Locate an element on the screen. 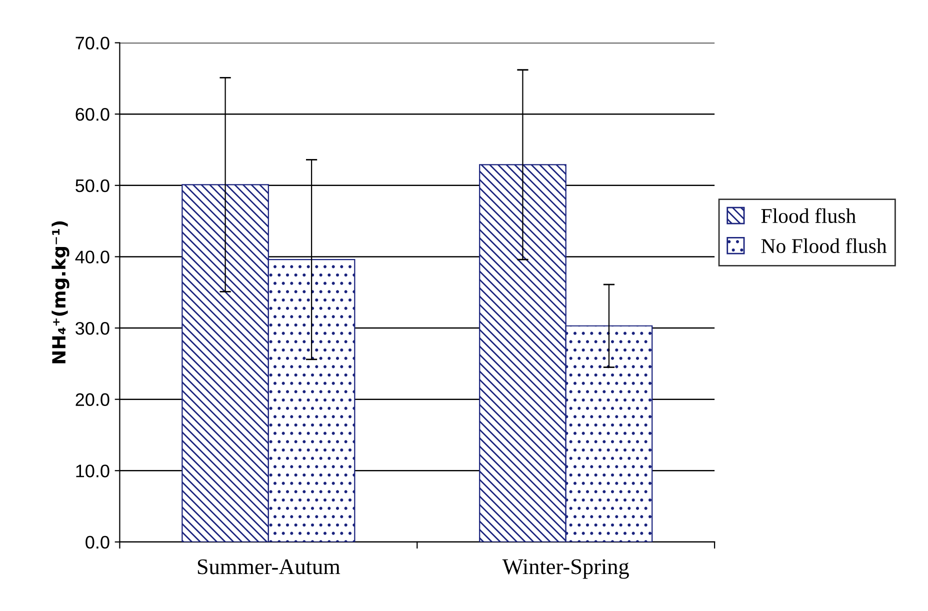 The image size is (928, 611). y-axis-title: NH₄⁺(mg.kg⁻¹) is located at coordinates (61, 292).